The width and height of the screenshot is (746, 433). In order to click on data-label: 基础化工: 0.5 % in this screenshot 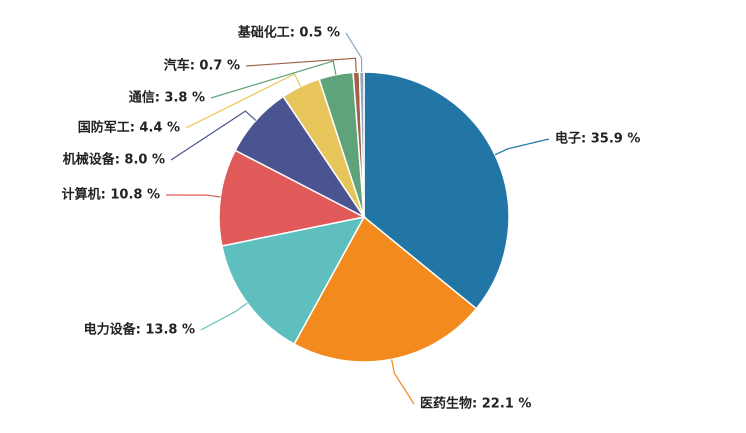, I will do `click(288, 33)`.